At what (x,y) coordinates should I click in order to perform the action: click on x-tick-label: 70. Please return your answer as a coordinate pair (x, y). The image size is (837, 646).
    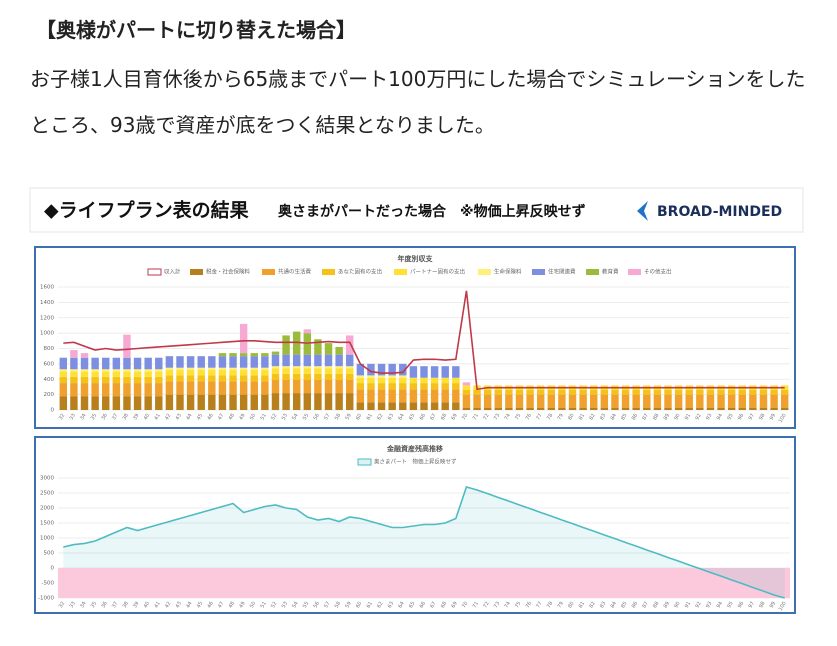
    Looking at the image, I should click on (465, 417).